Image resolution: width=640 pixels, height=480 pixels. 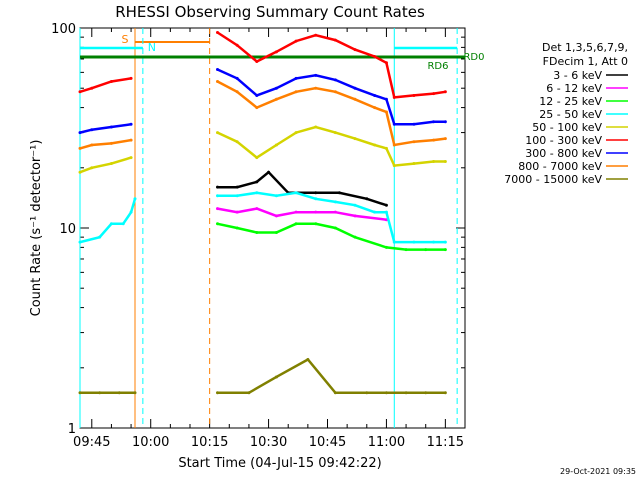 What do you see at coordinates (67, 229) in the screenshot?
I see `y-tick-label: 10` at bounding box center [67, 229].